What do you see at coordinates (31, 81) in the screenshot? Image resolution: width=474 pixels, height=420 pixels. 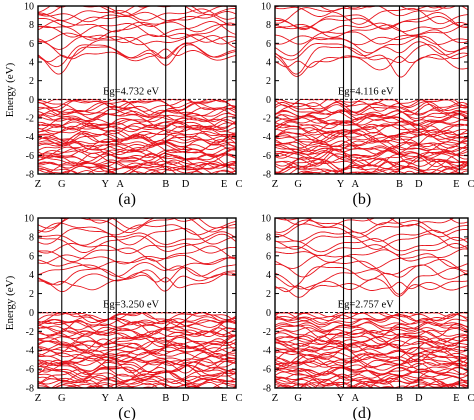 I see `y-tick-label: 2` at bounding box center [31, 81].